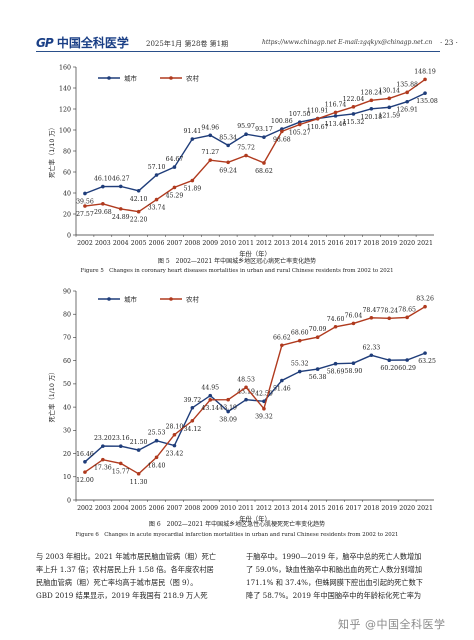  Describe the element at coordinates (67, 384) in the screenshot. I see `y-tick-label: 50` at that location.